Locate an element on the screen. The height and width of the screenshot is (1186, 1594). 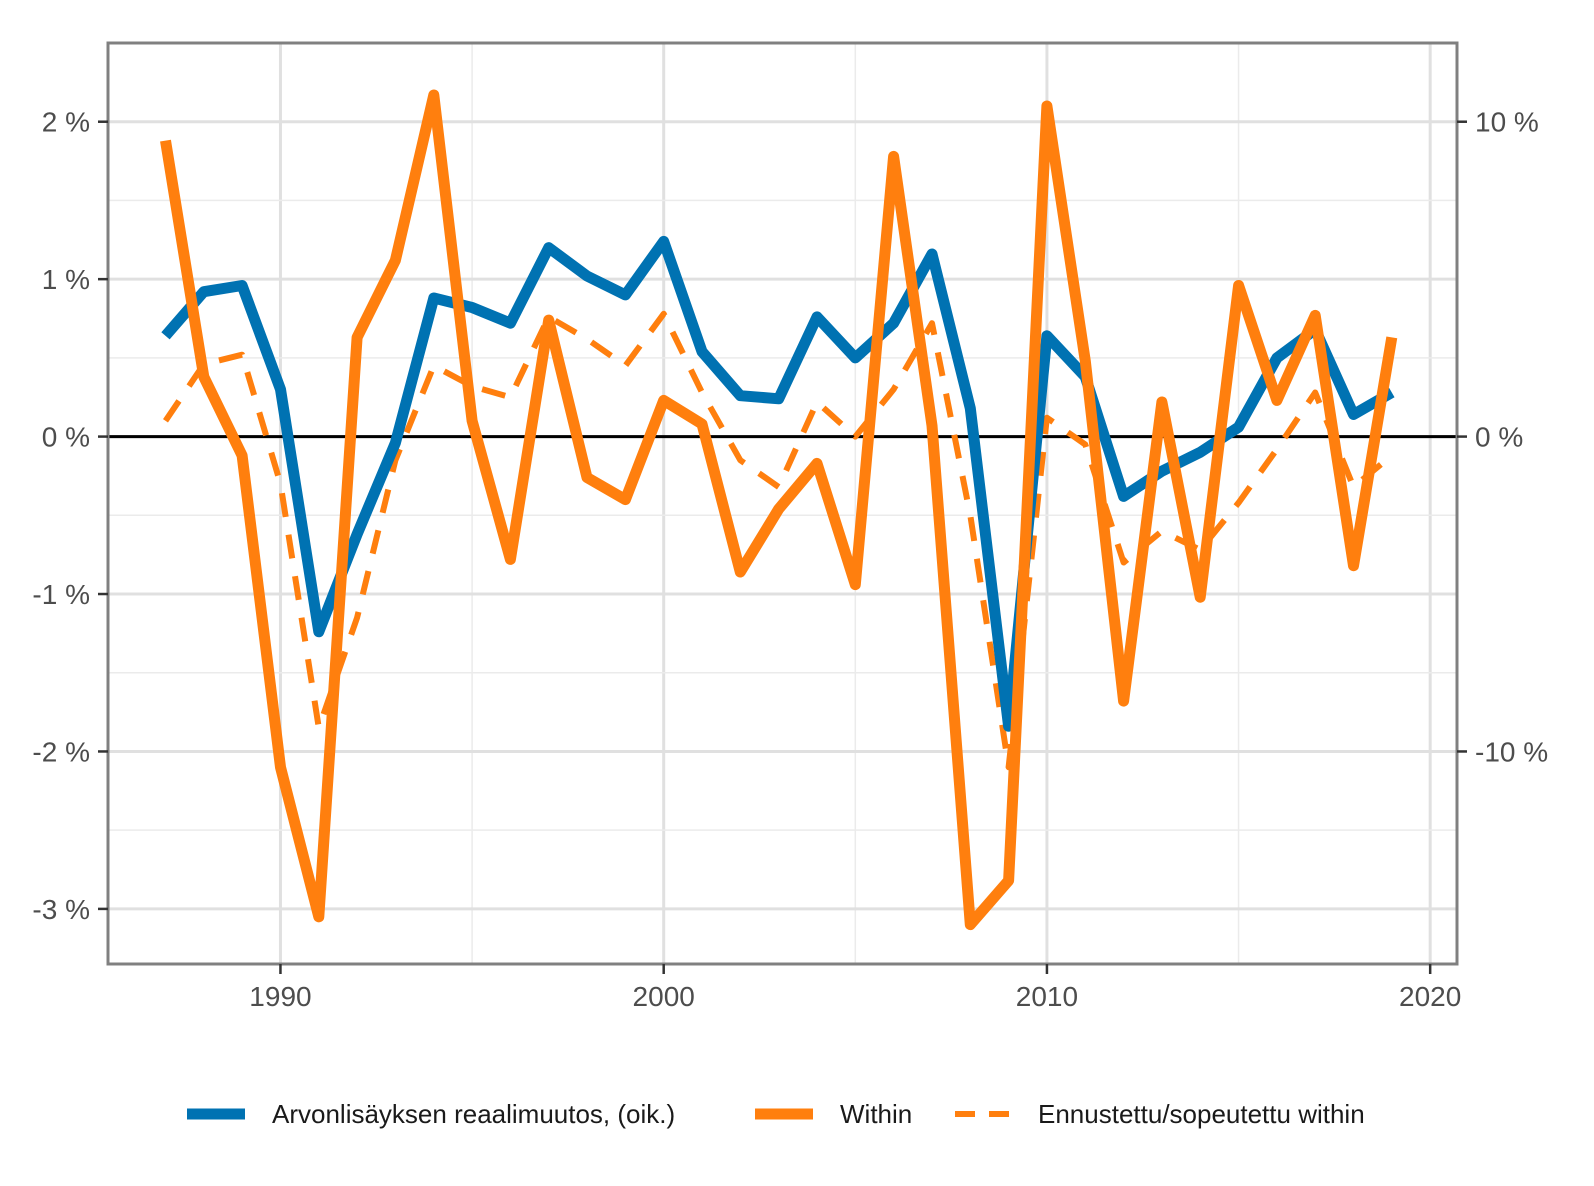
y-right-tick-label: -10 % is located at coordinates (1511, 751).